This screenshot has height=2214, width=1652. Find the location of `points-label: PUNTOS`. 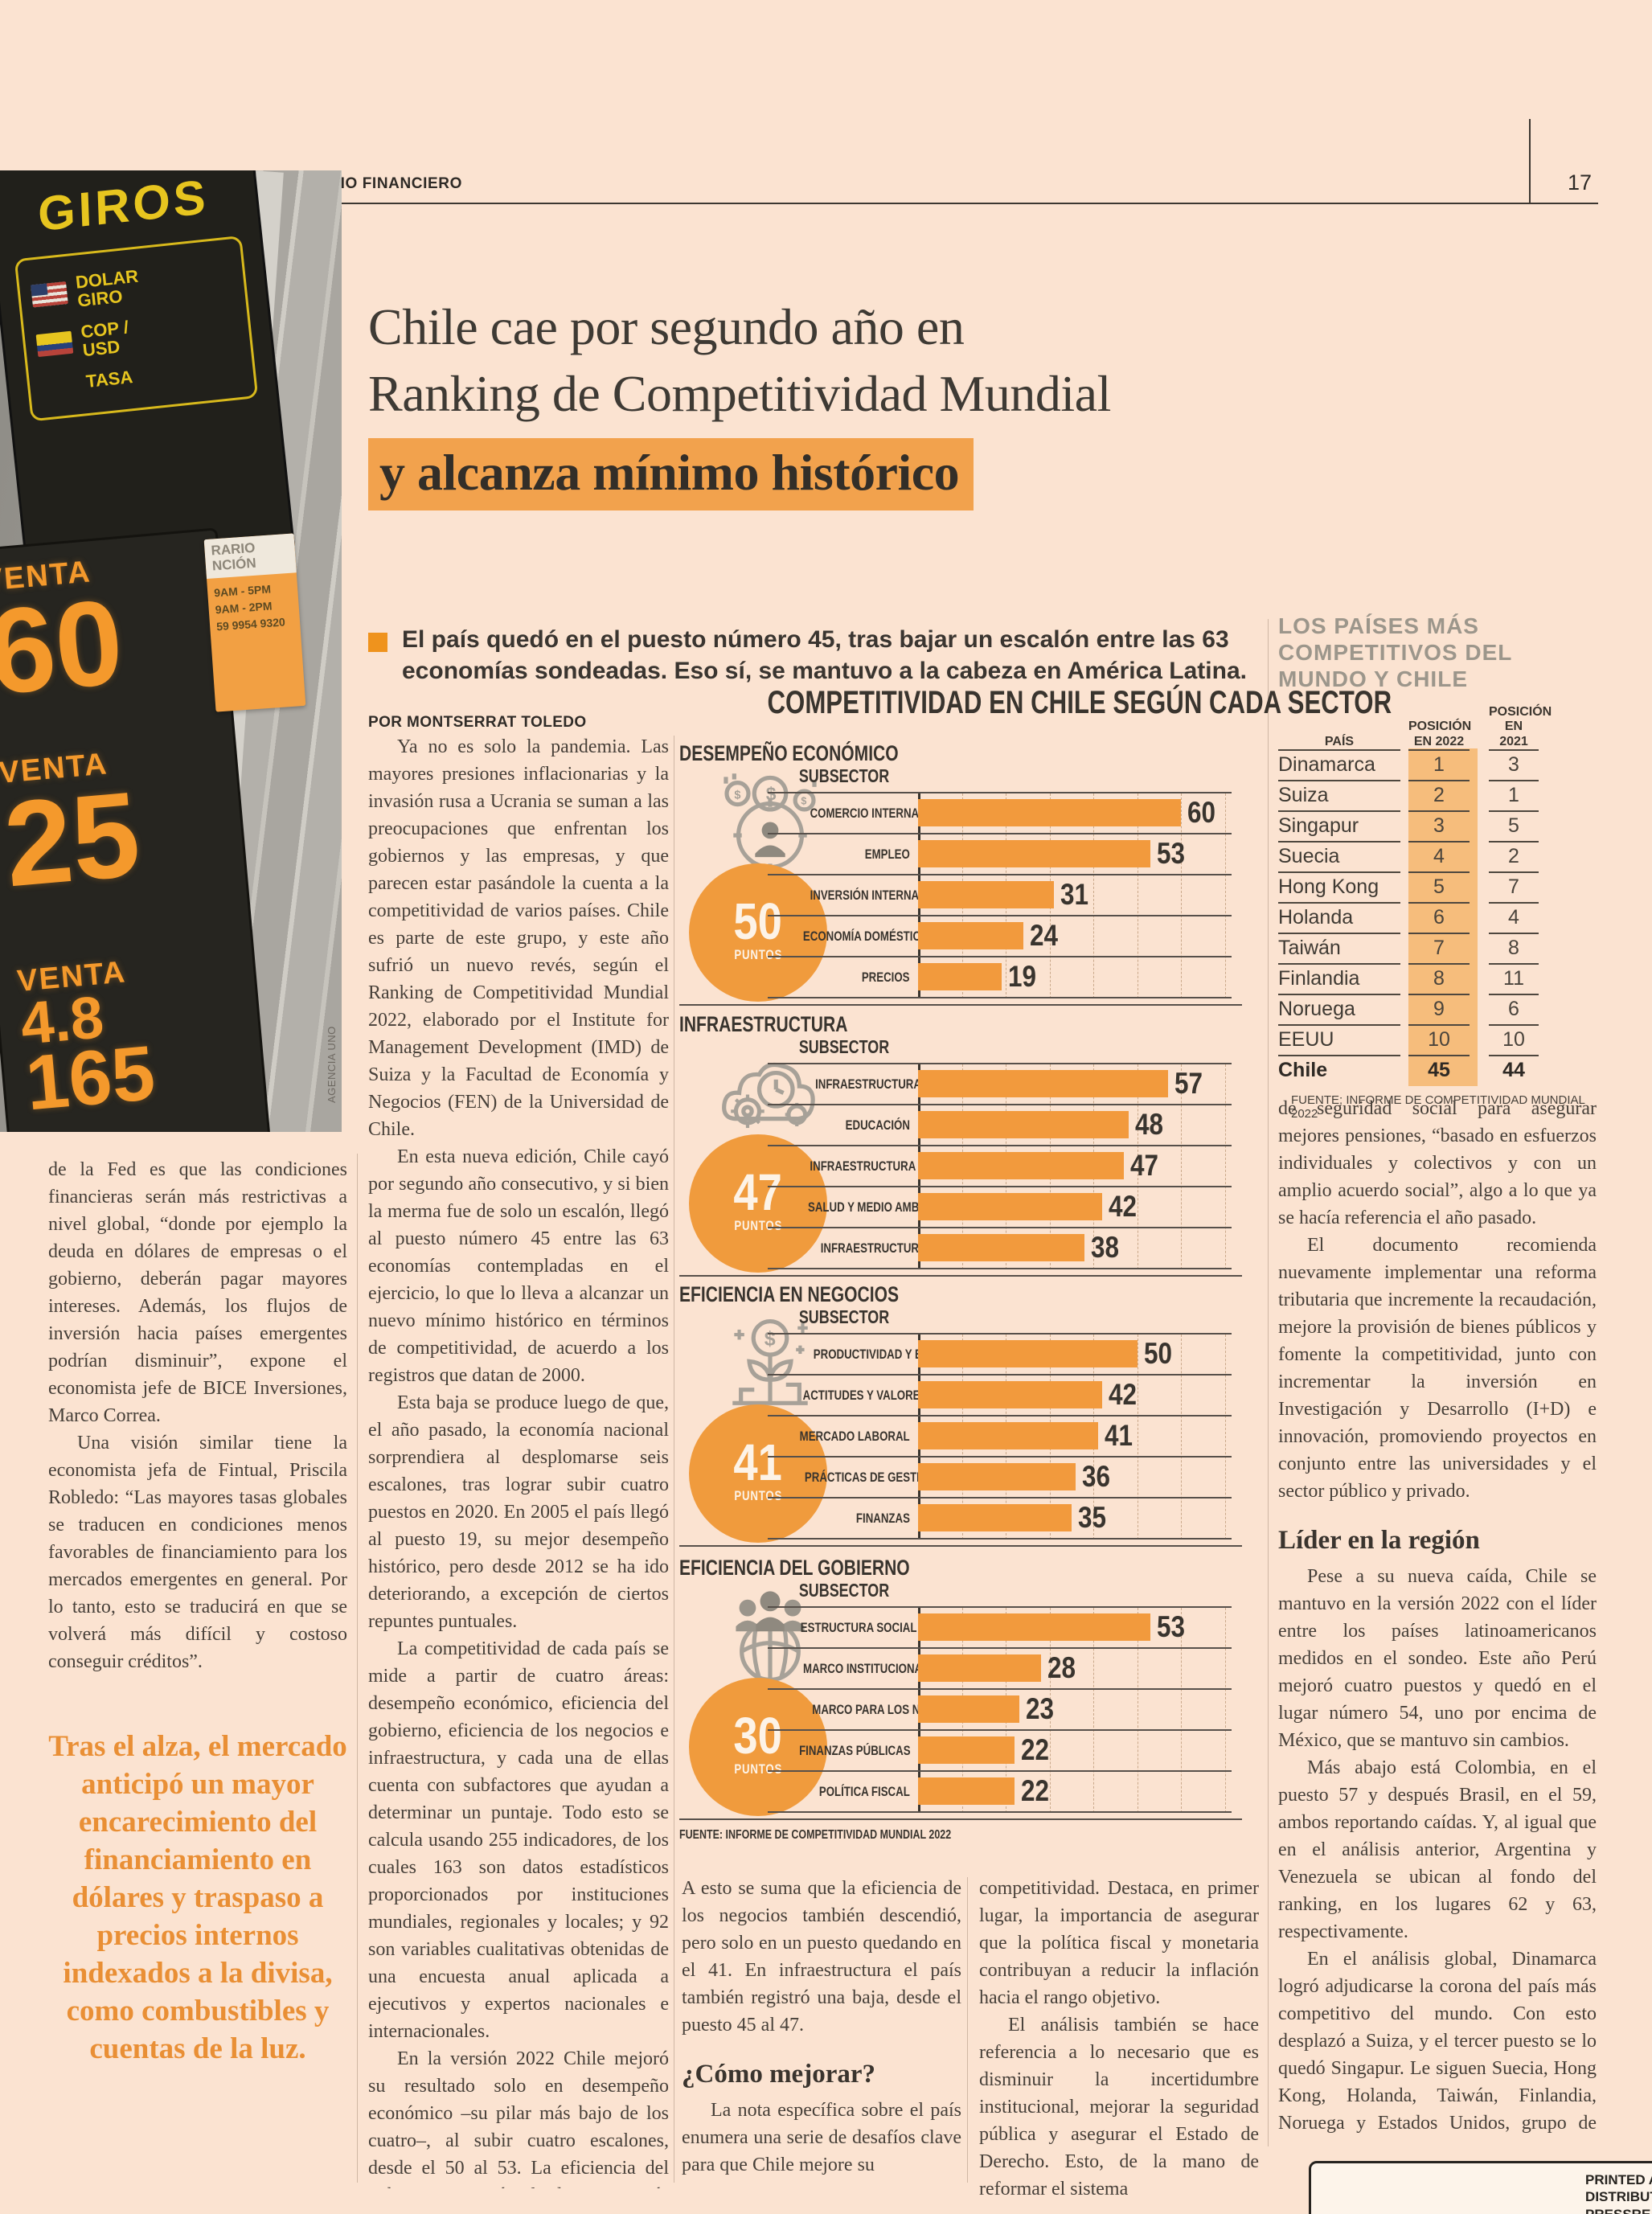

points-label: PUNTOS is located at coordinates (758, 954).